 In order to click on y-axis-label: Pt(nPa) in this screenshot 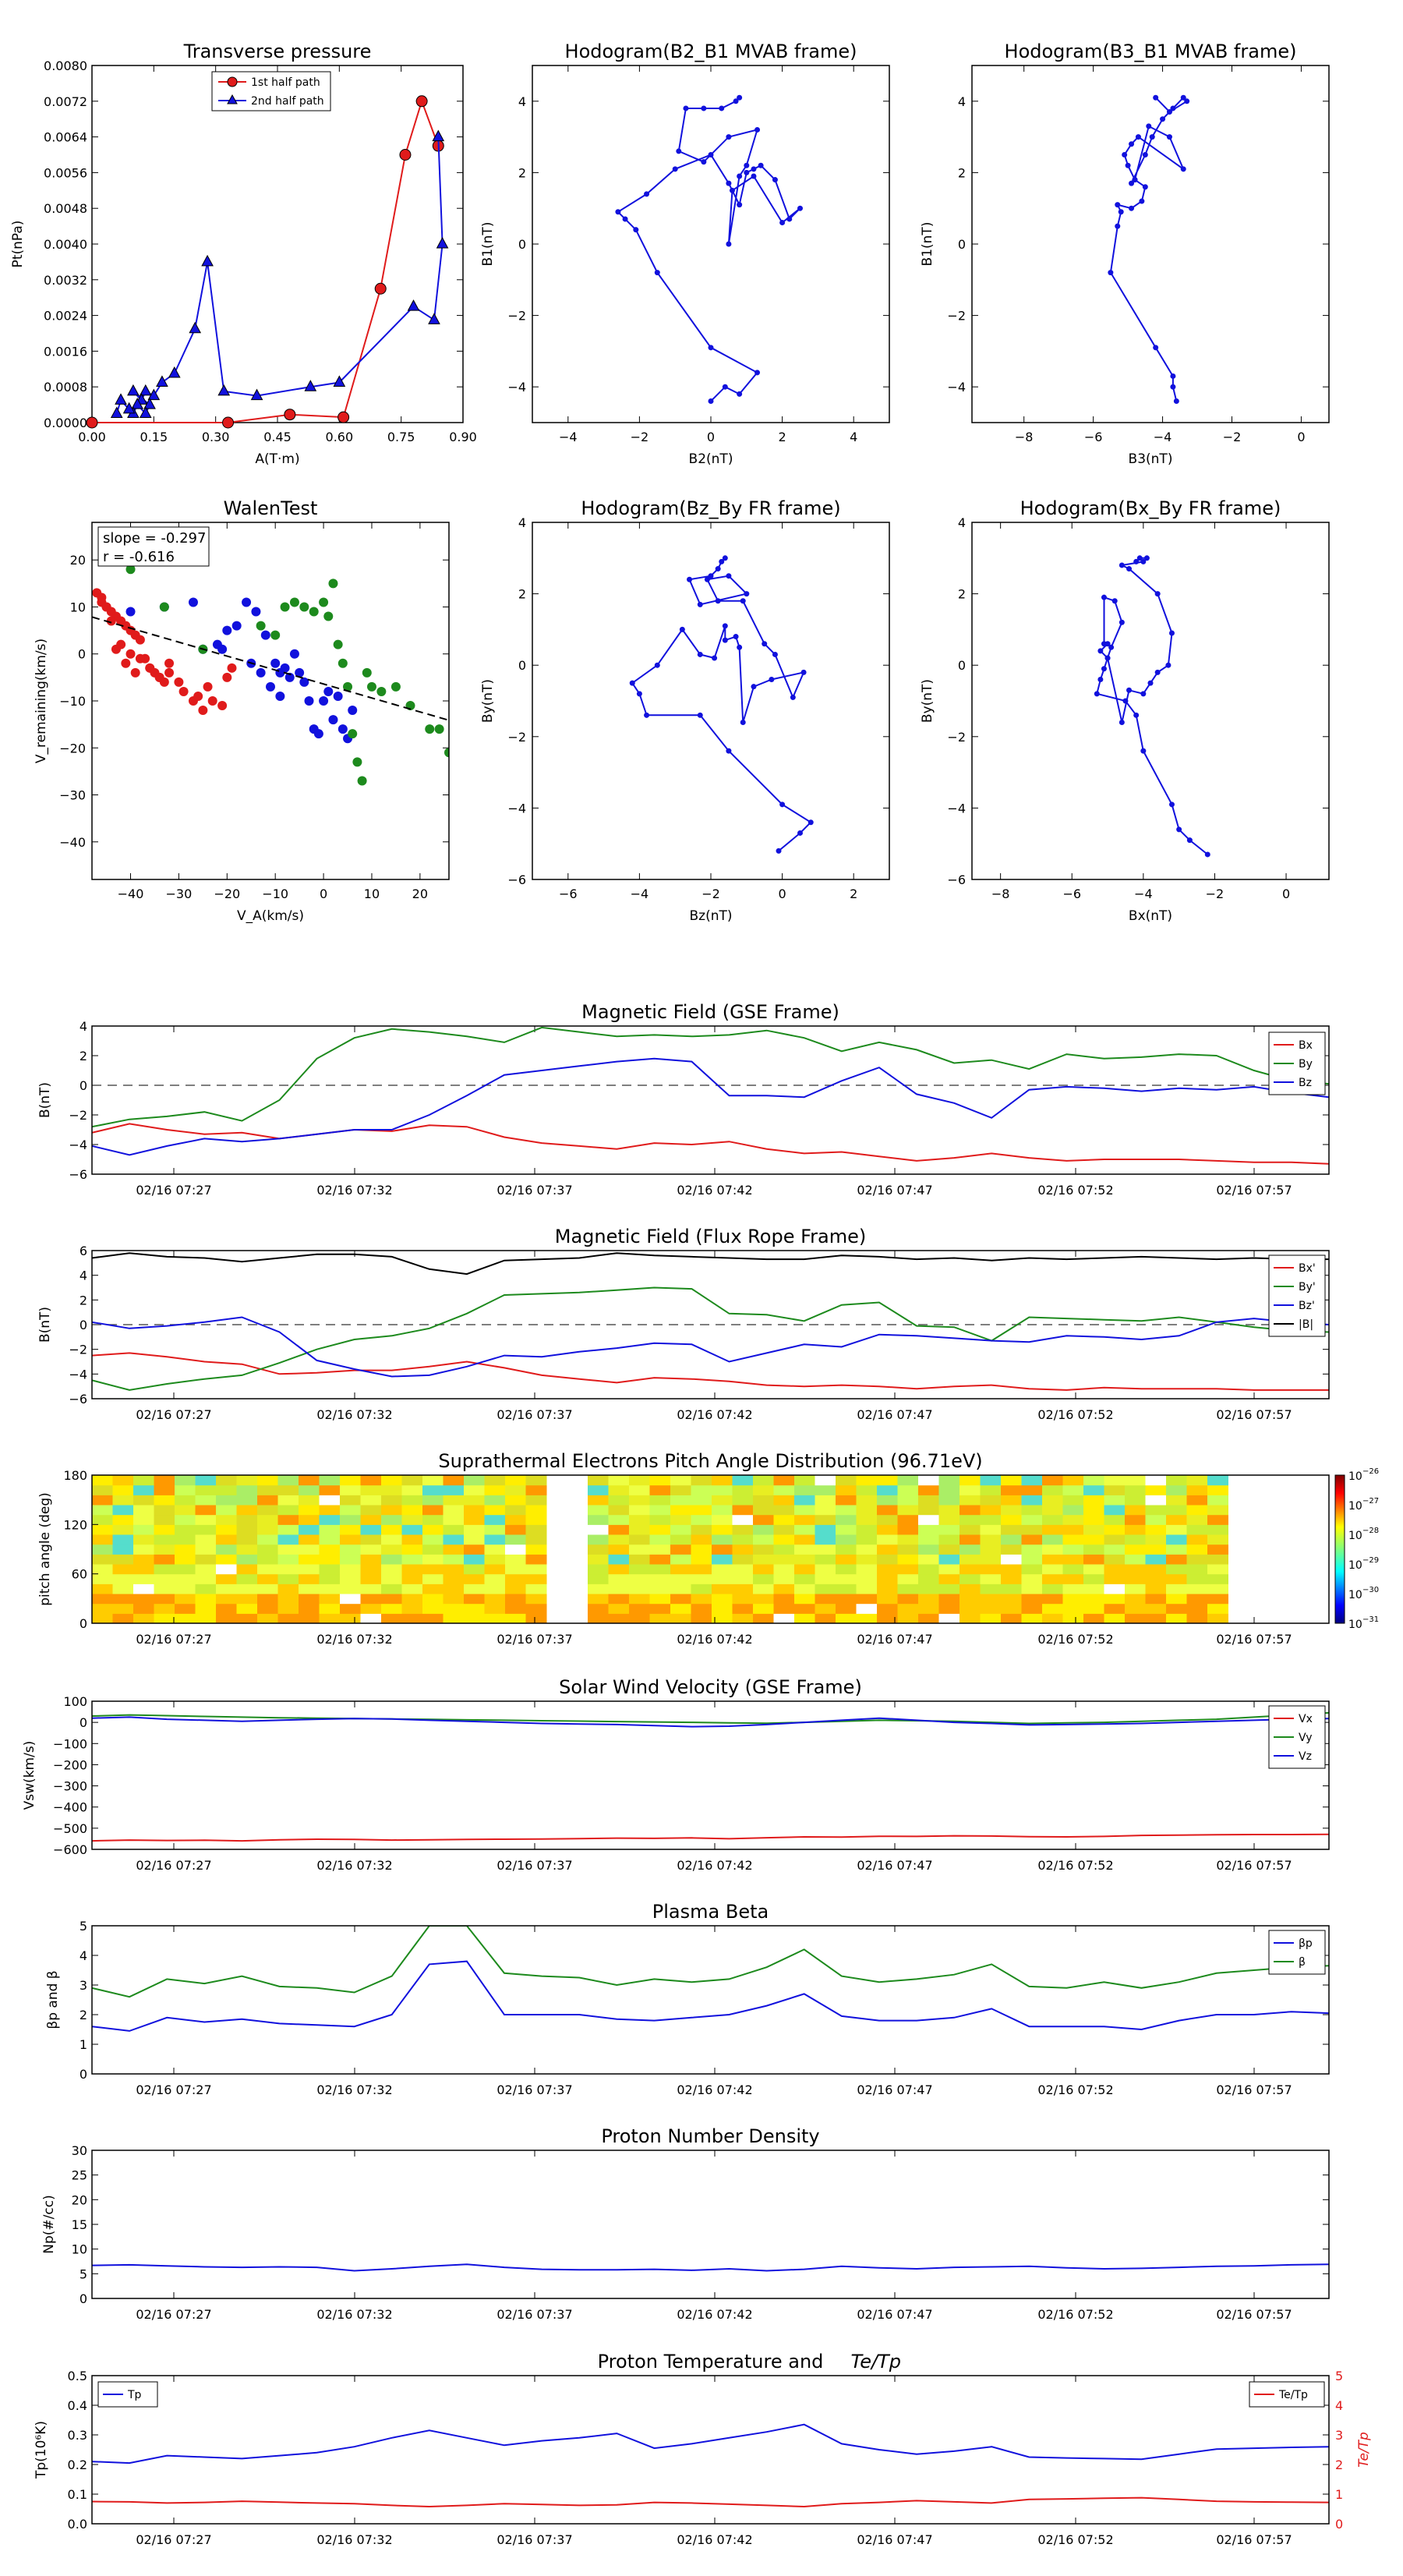, I will do `click(18, 244)`.